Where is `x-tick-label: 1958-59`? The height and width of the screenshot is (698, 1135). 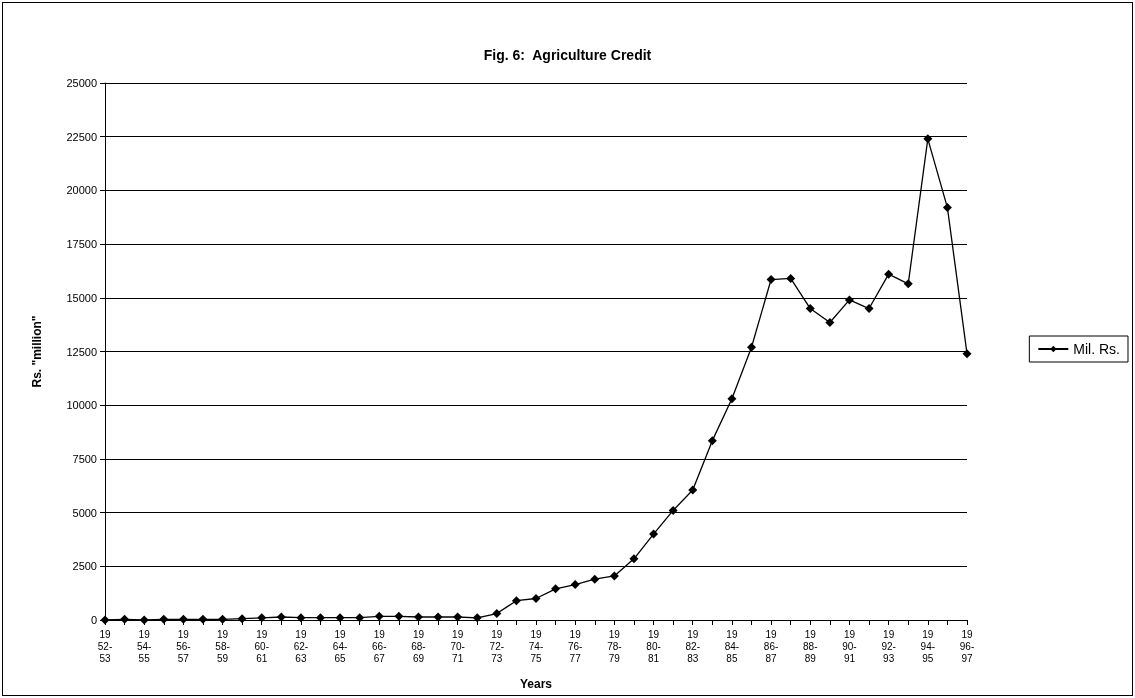
x-tick-label: 1958-59 is located at coordinates (222, 646).